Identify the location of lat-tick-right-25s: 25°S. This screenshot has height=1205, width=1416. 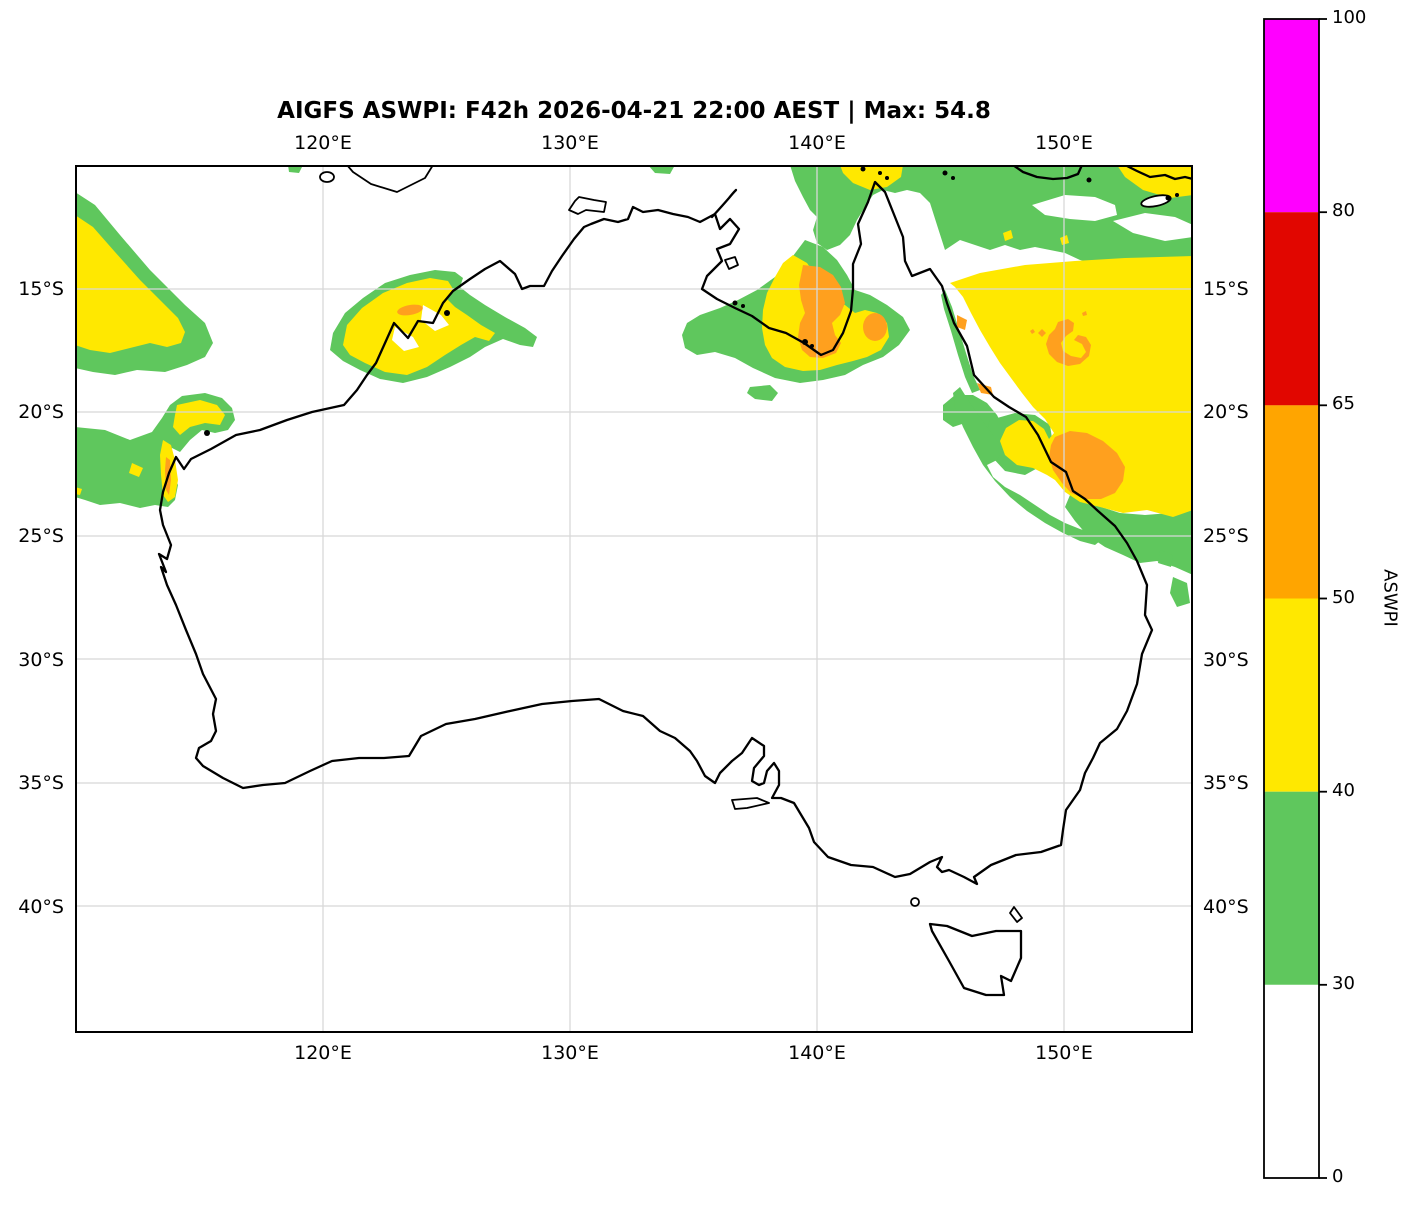
(1226, 536).